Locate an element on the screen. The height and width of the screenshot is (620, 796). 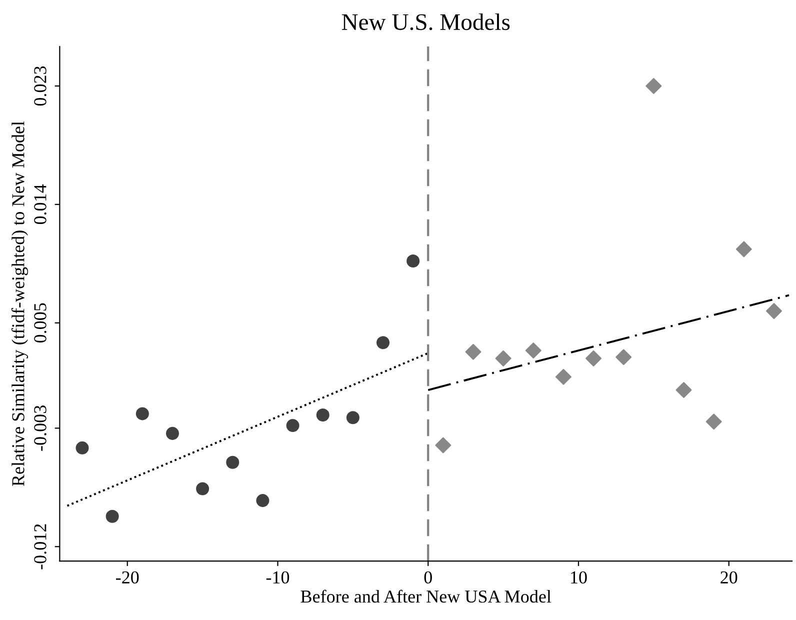
y-axis-title: Relative Similarity (tfidf-weighted) to New Model is located at coordinates (19, 303).